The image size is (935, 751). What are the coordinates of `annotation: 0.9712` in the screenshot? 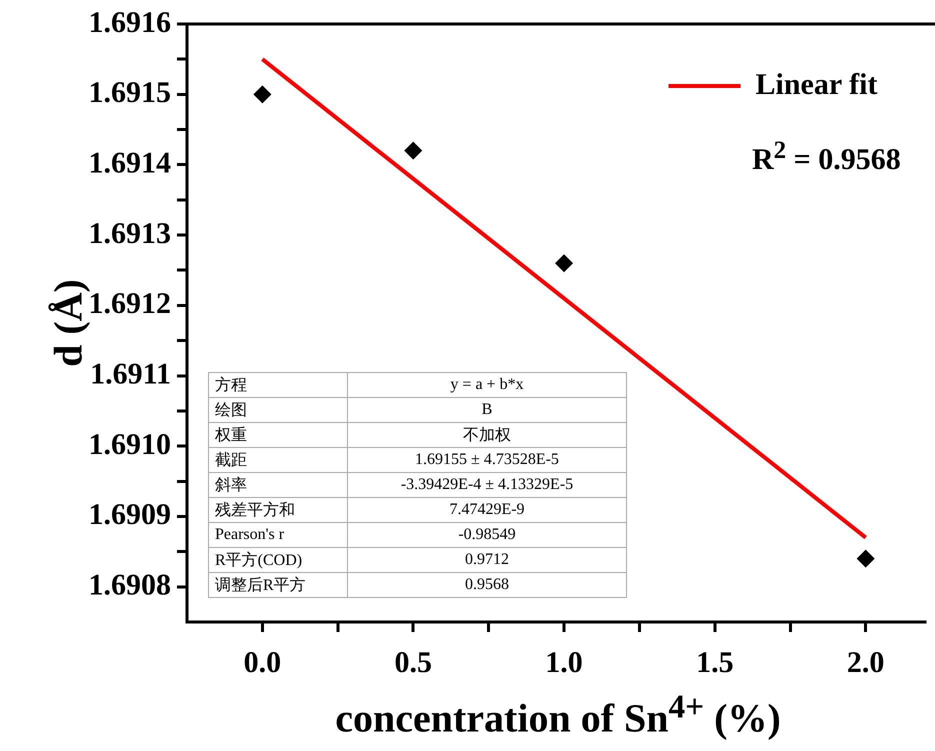 It's located at (487, 560).